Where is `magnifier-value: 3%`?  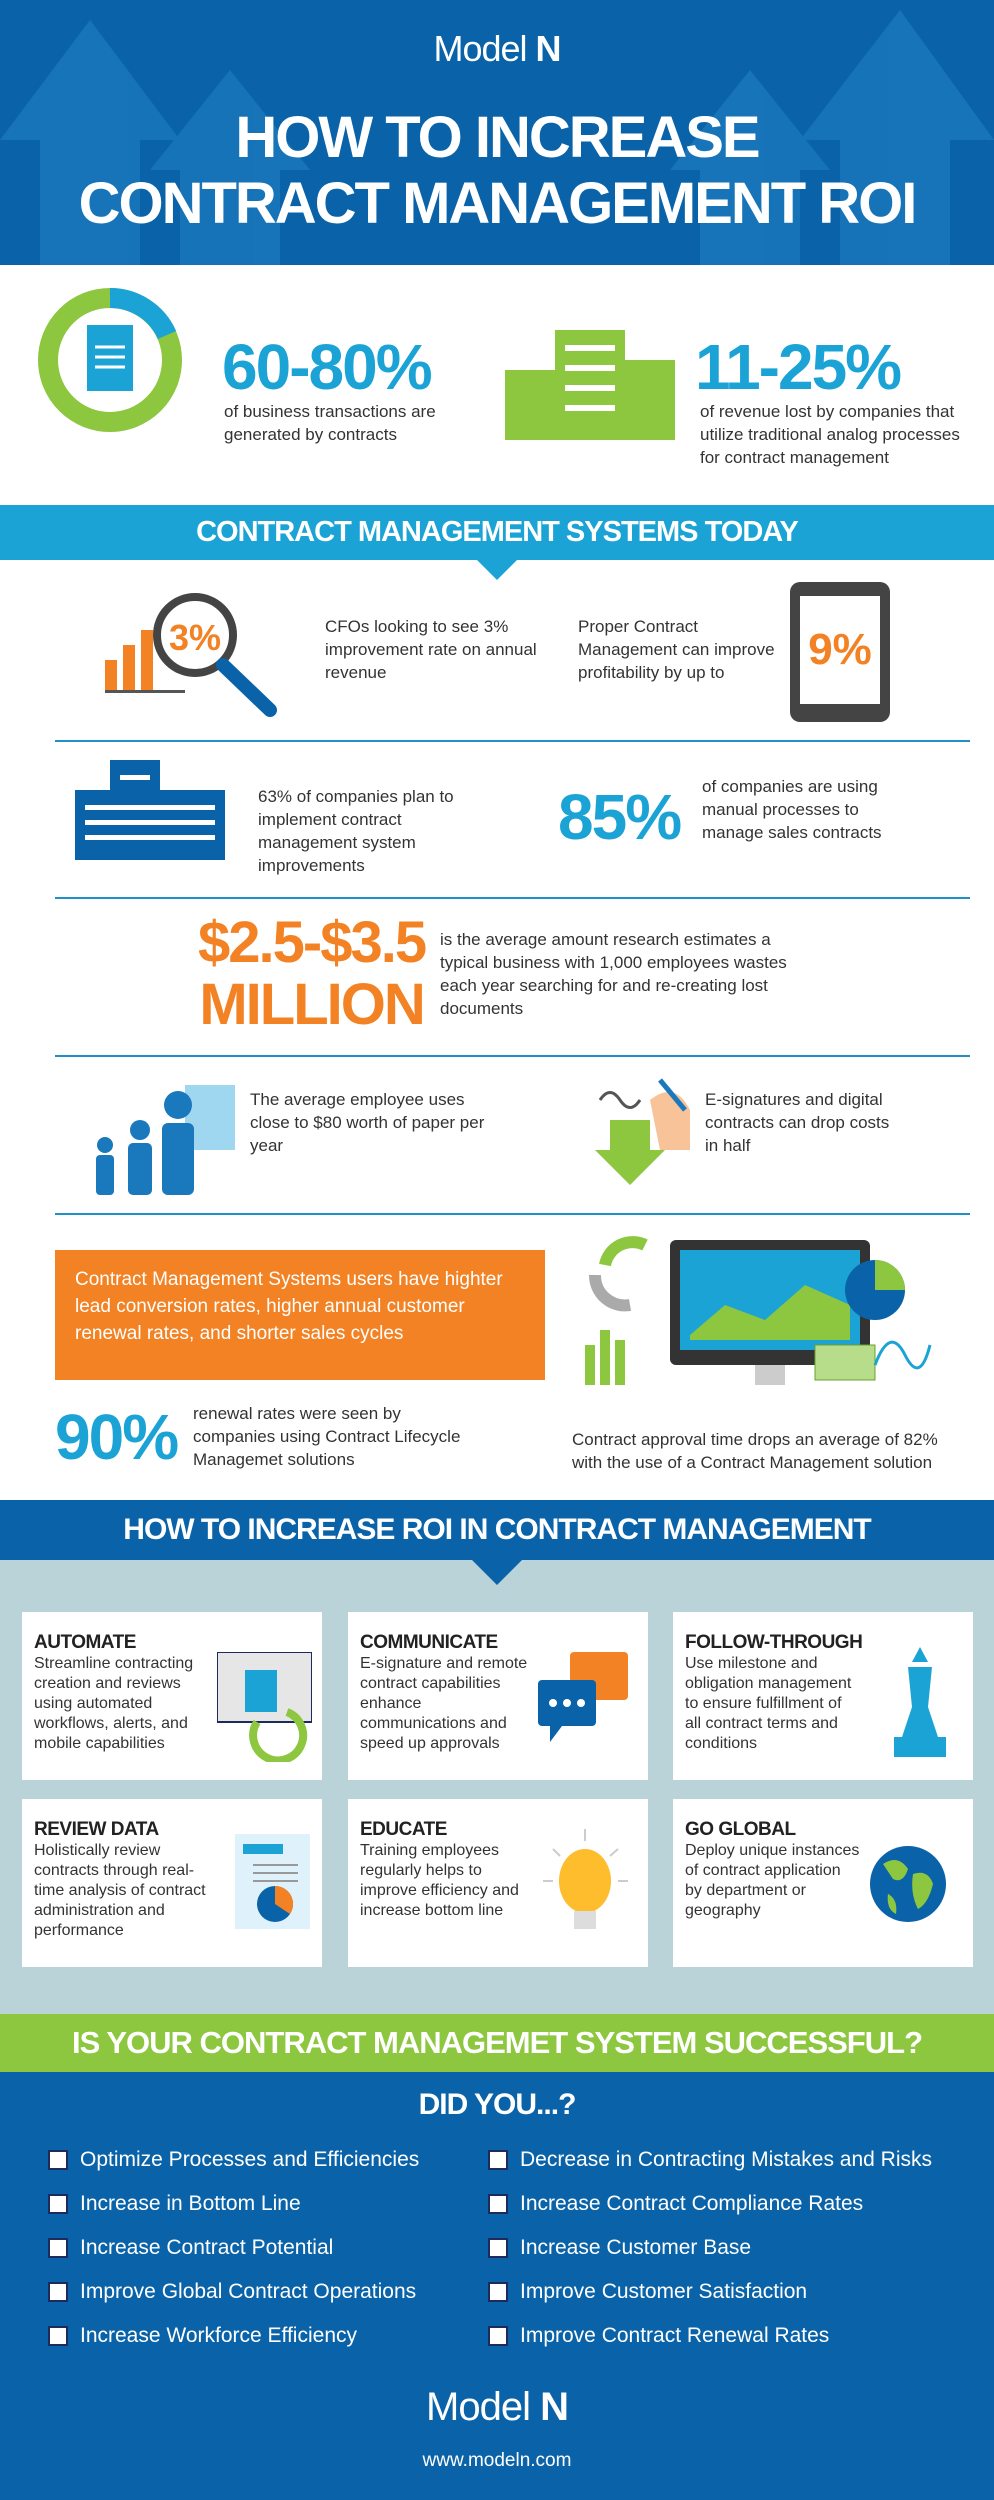
magnifier-value: 3% is located at coordinates (195, 637).